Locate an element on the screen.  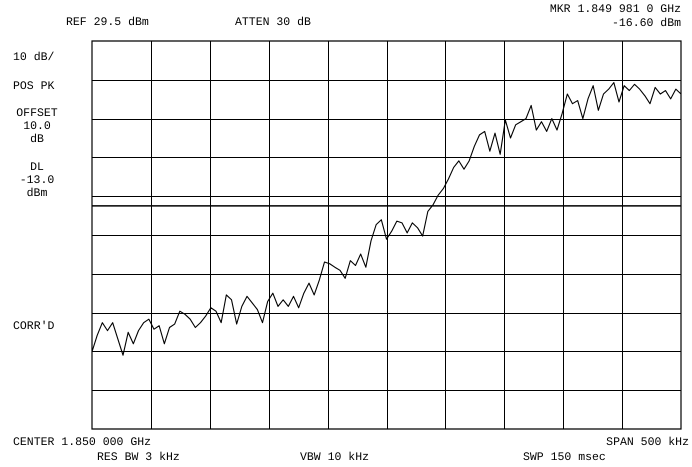
text: POS PK is located at coordinates (33, 86).